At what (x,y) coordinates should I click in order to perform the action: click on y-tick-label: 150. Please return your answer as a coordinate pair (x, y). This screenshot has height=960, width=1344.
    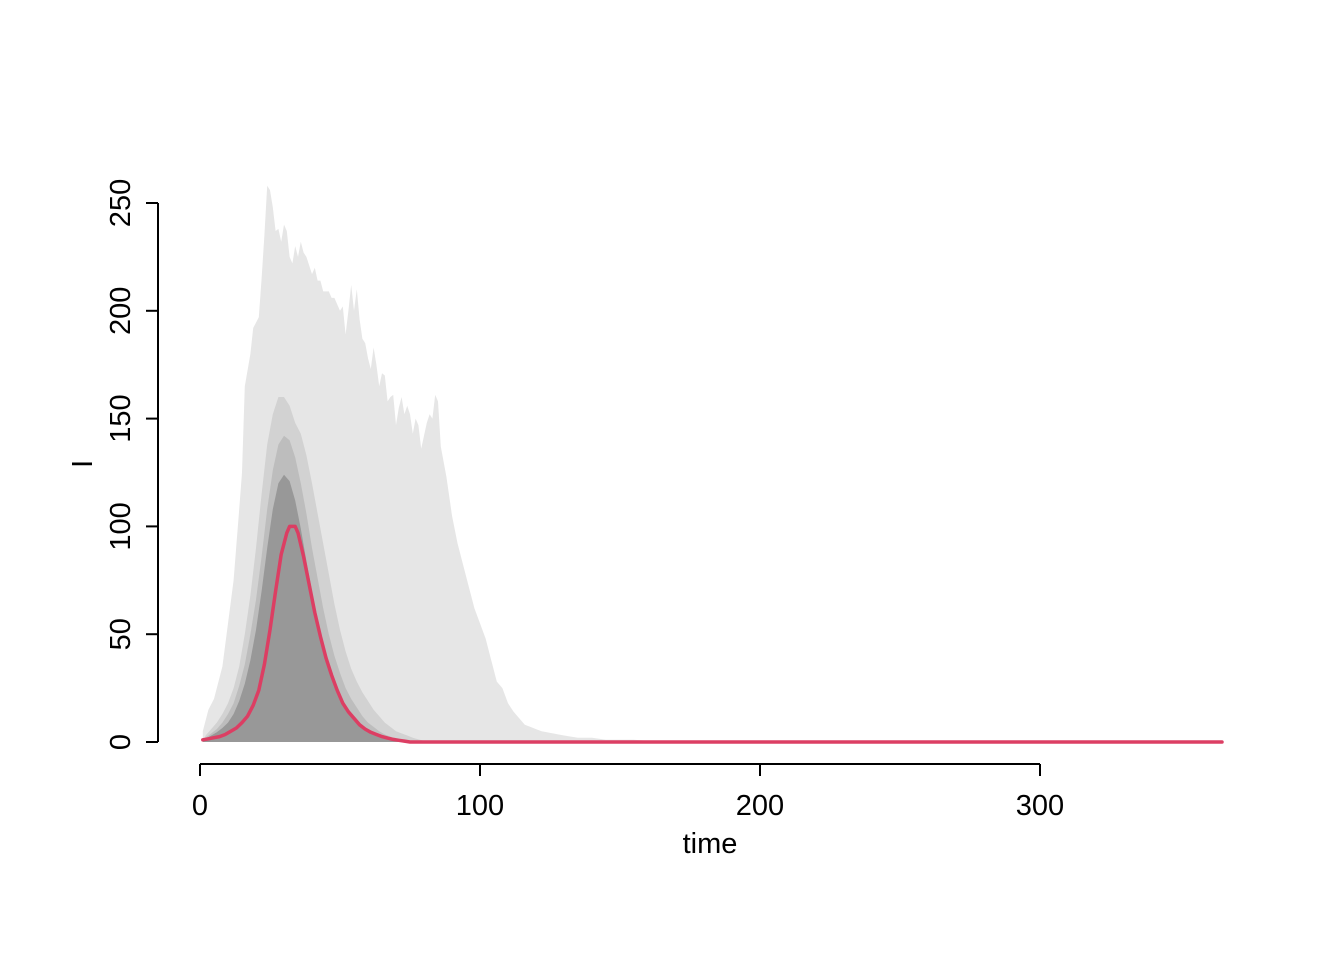
    Looking at the image, I should click on (121, 418).